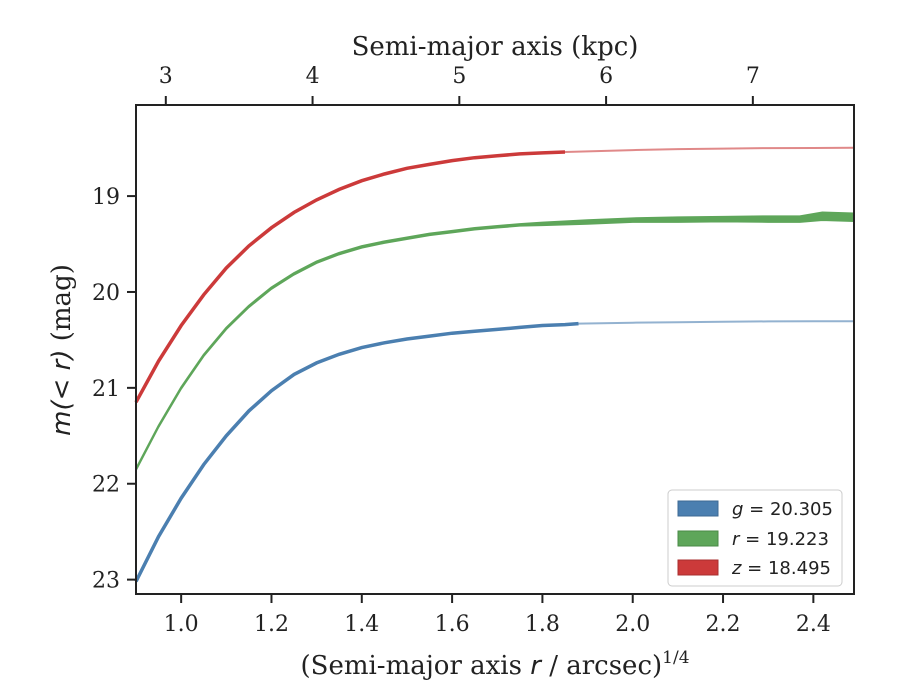 This screenshot has width=900, height=700. I want to click on y-axis-title-unit: (mag), so click(62, 306).